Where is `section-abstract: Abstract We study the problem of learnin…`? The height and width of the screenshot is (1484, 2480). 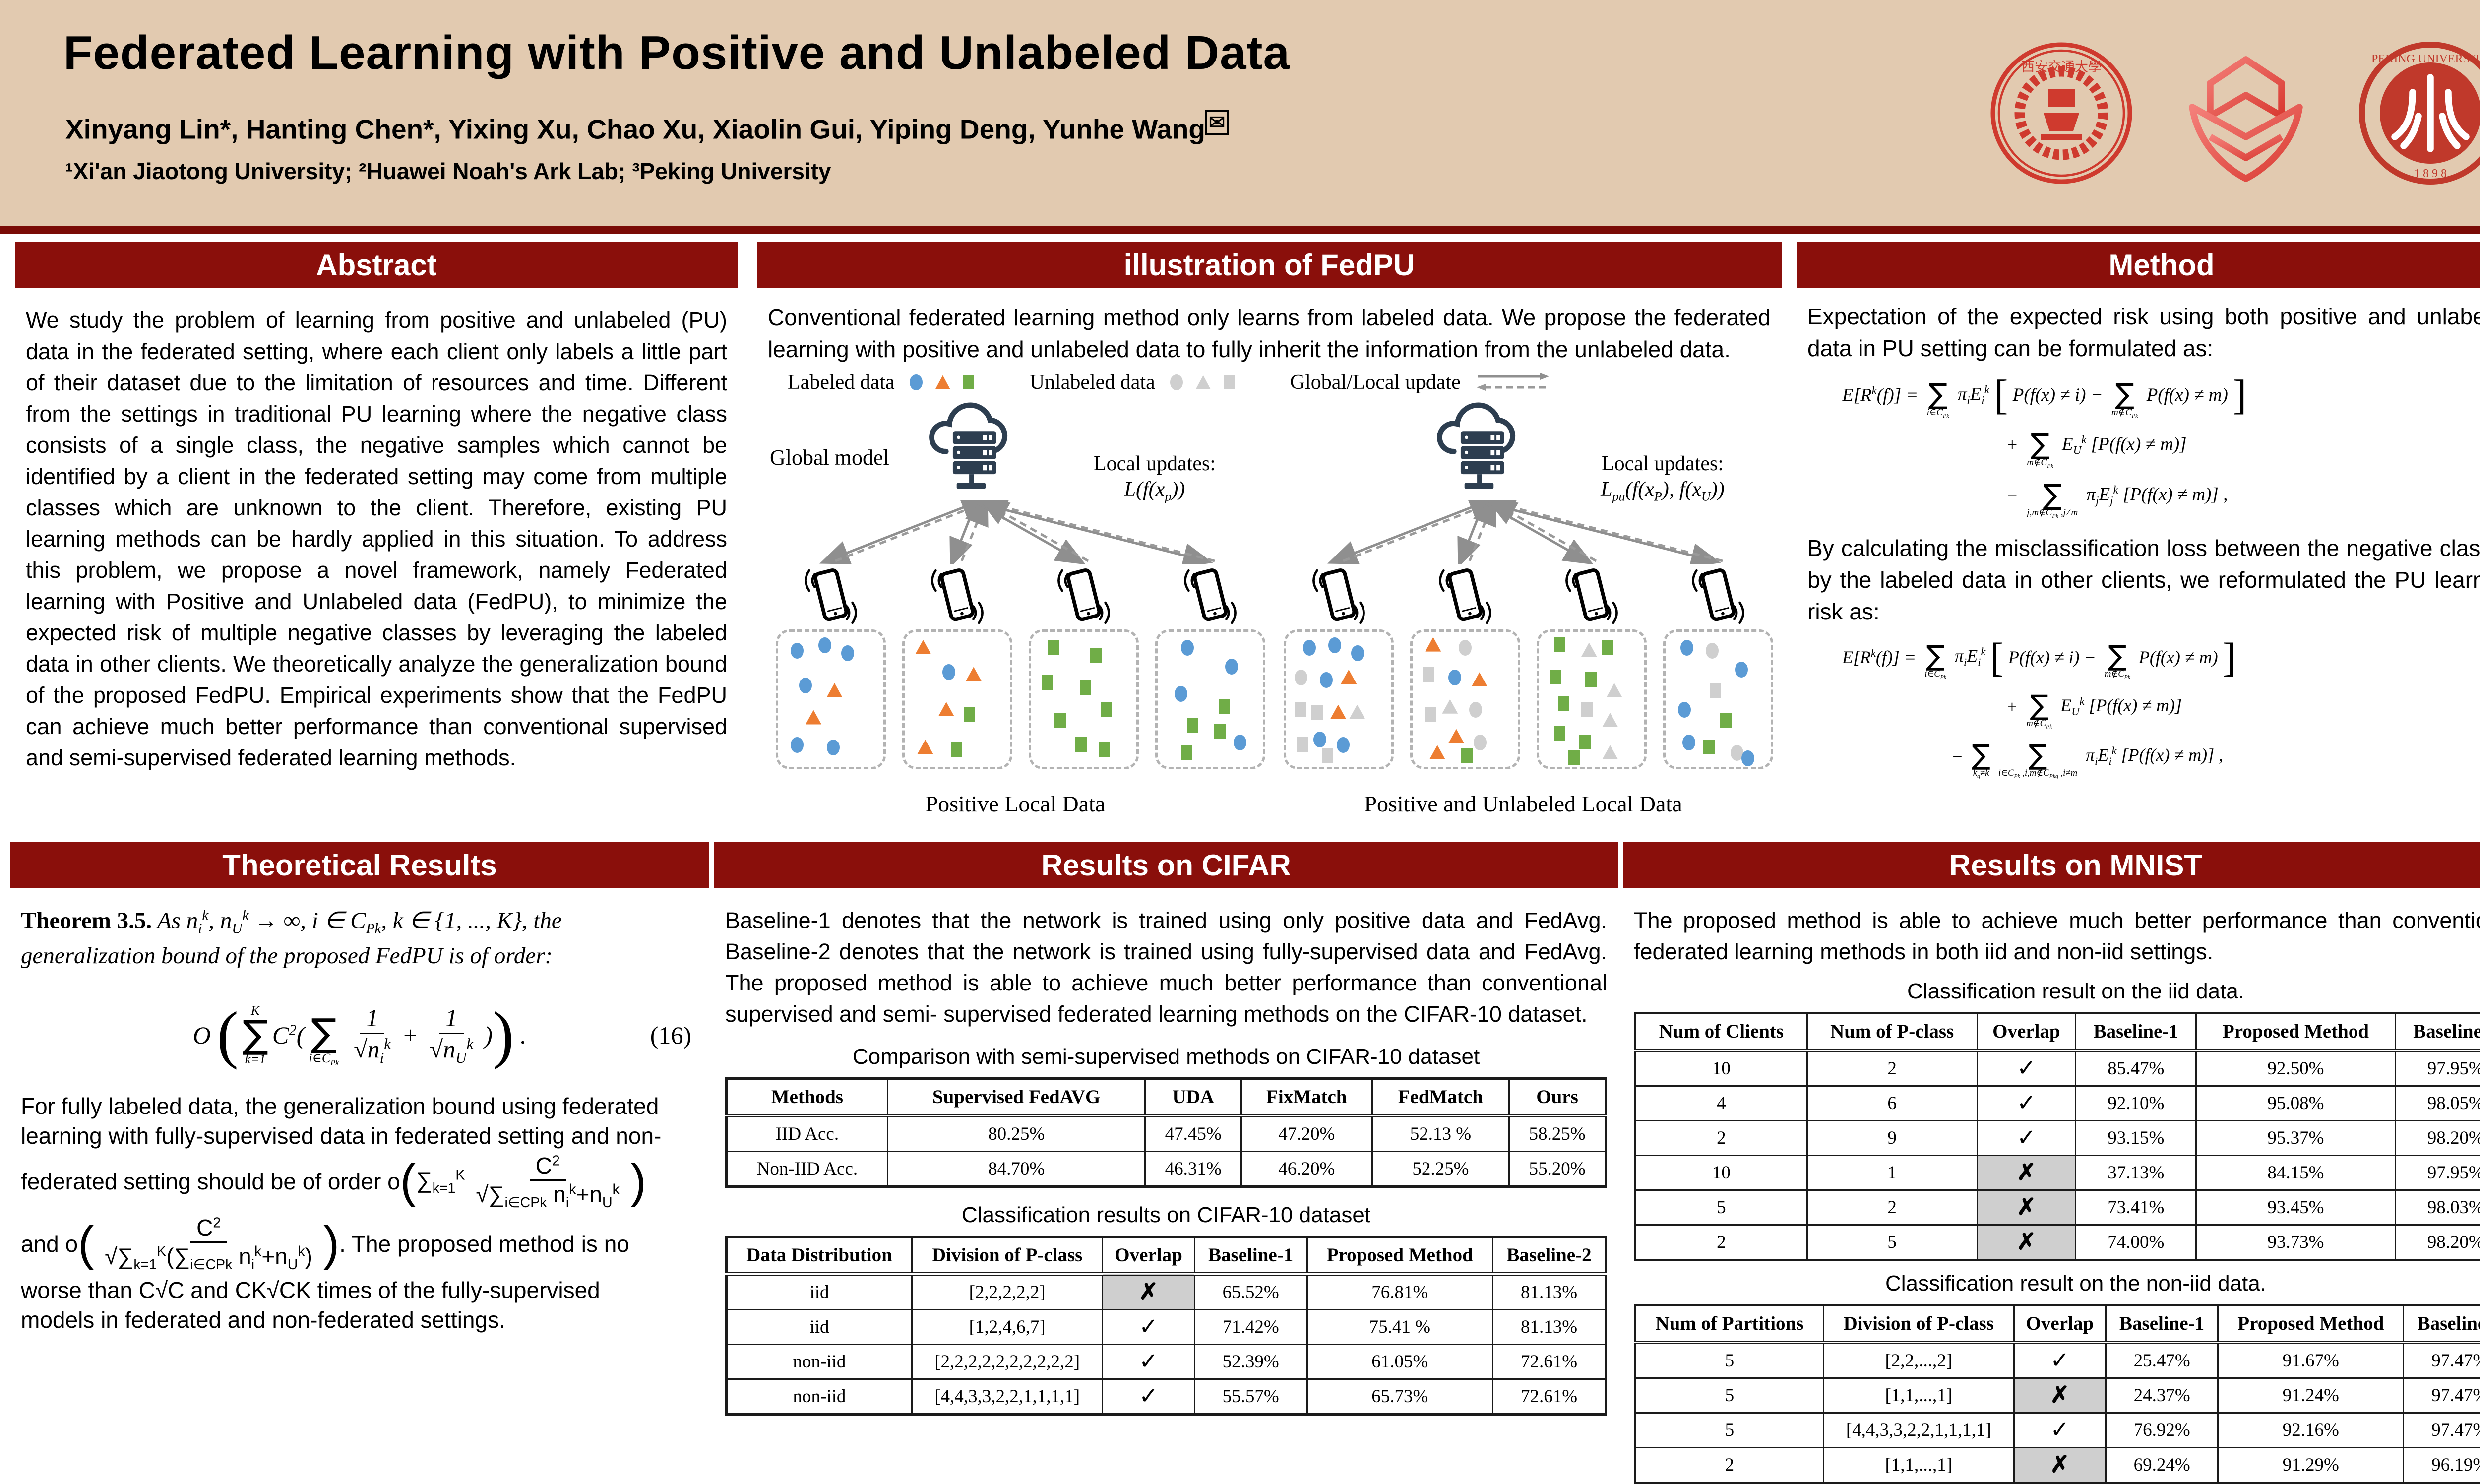
section-abstract: Abstract We study the problem of learnin… is located at coordinates (376, 537).